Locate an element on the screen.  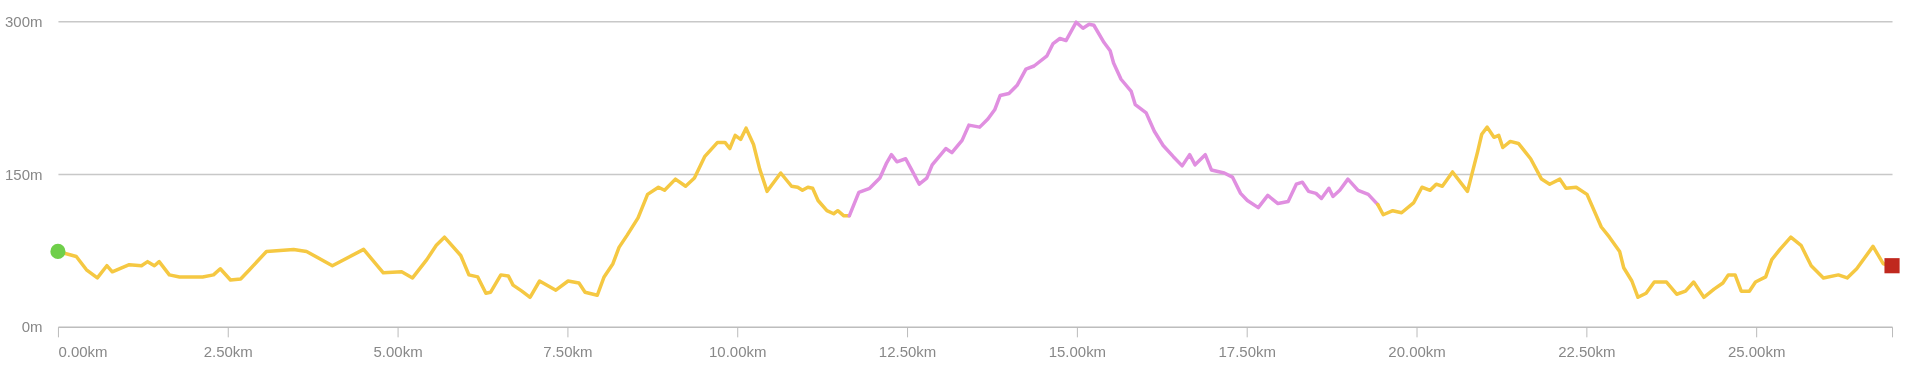
x-tick-label: 0.00km is located at coordinates (83, 352).